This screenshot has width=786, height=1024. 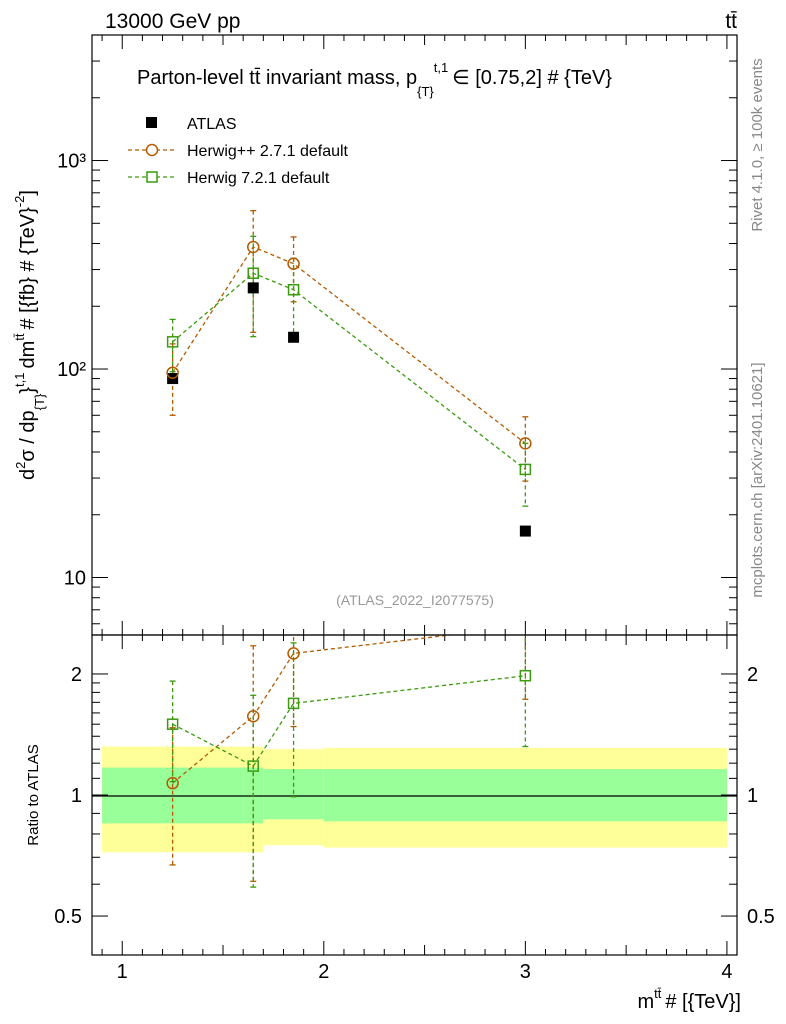 I want to click on ratio-panel-lines, so click(x=349, y=709).